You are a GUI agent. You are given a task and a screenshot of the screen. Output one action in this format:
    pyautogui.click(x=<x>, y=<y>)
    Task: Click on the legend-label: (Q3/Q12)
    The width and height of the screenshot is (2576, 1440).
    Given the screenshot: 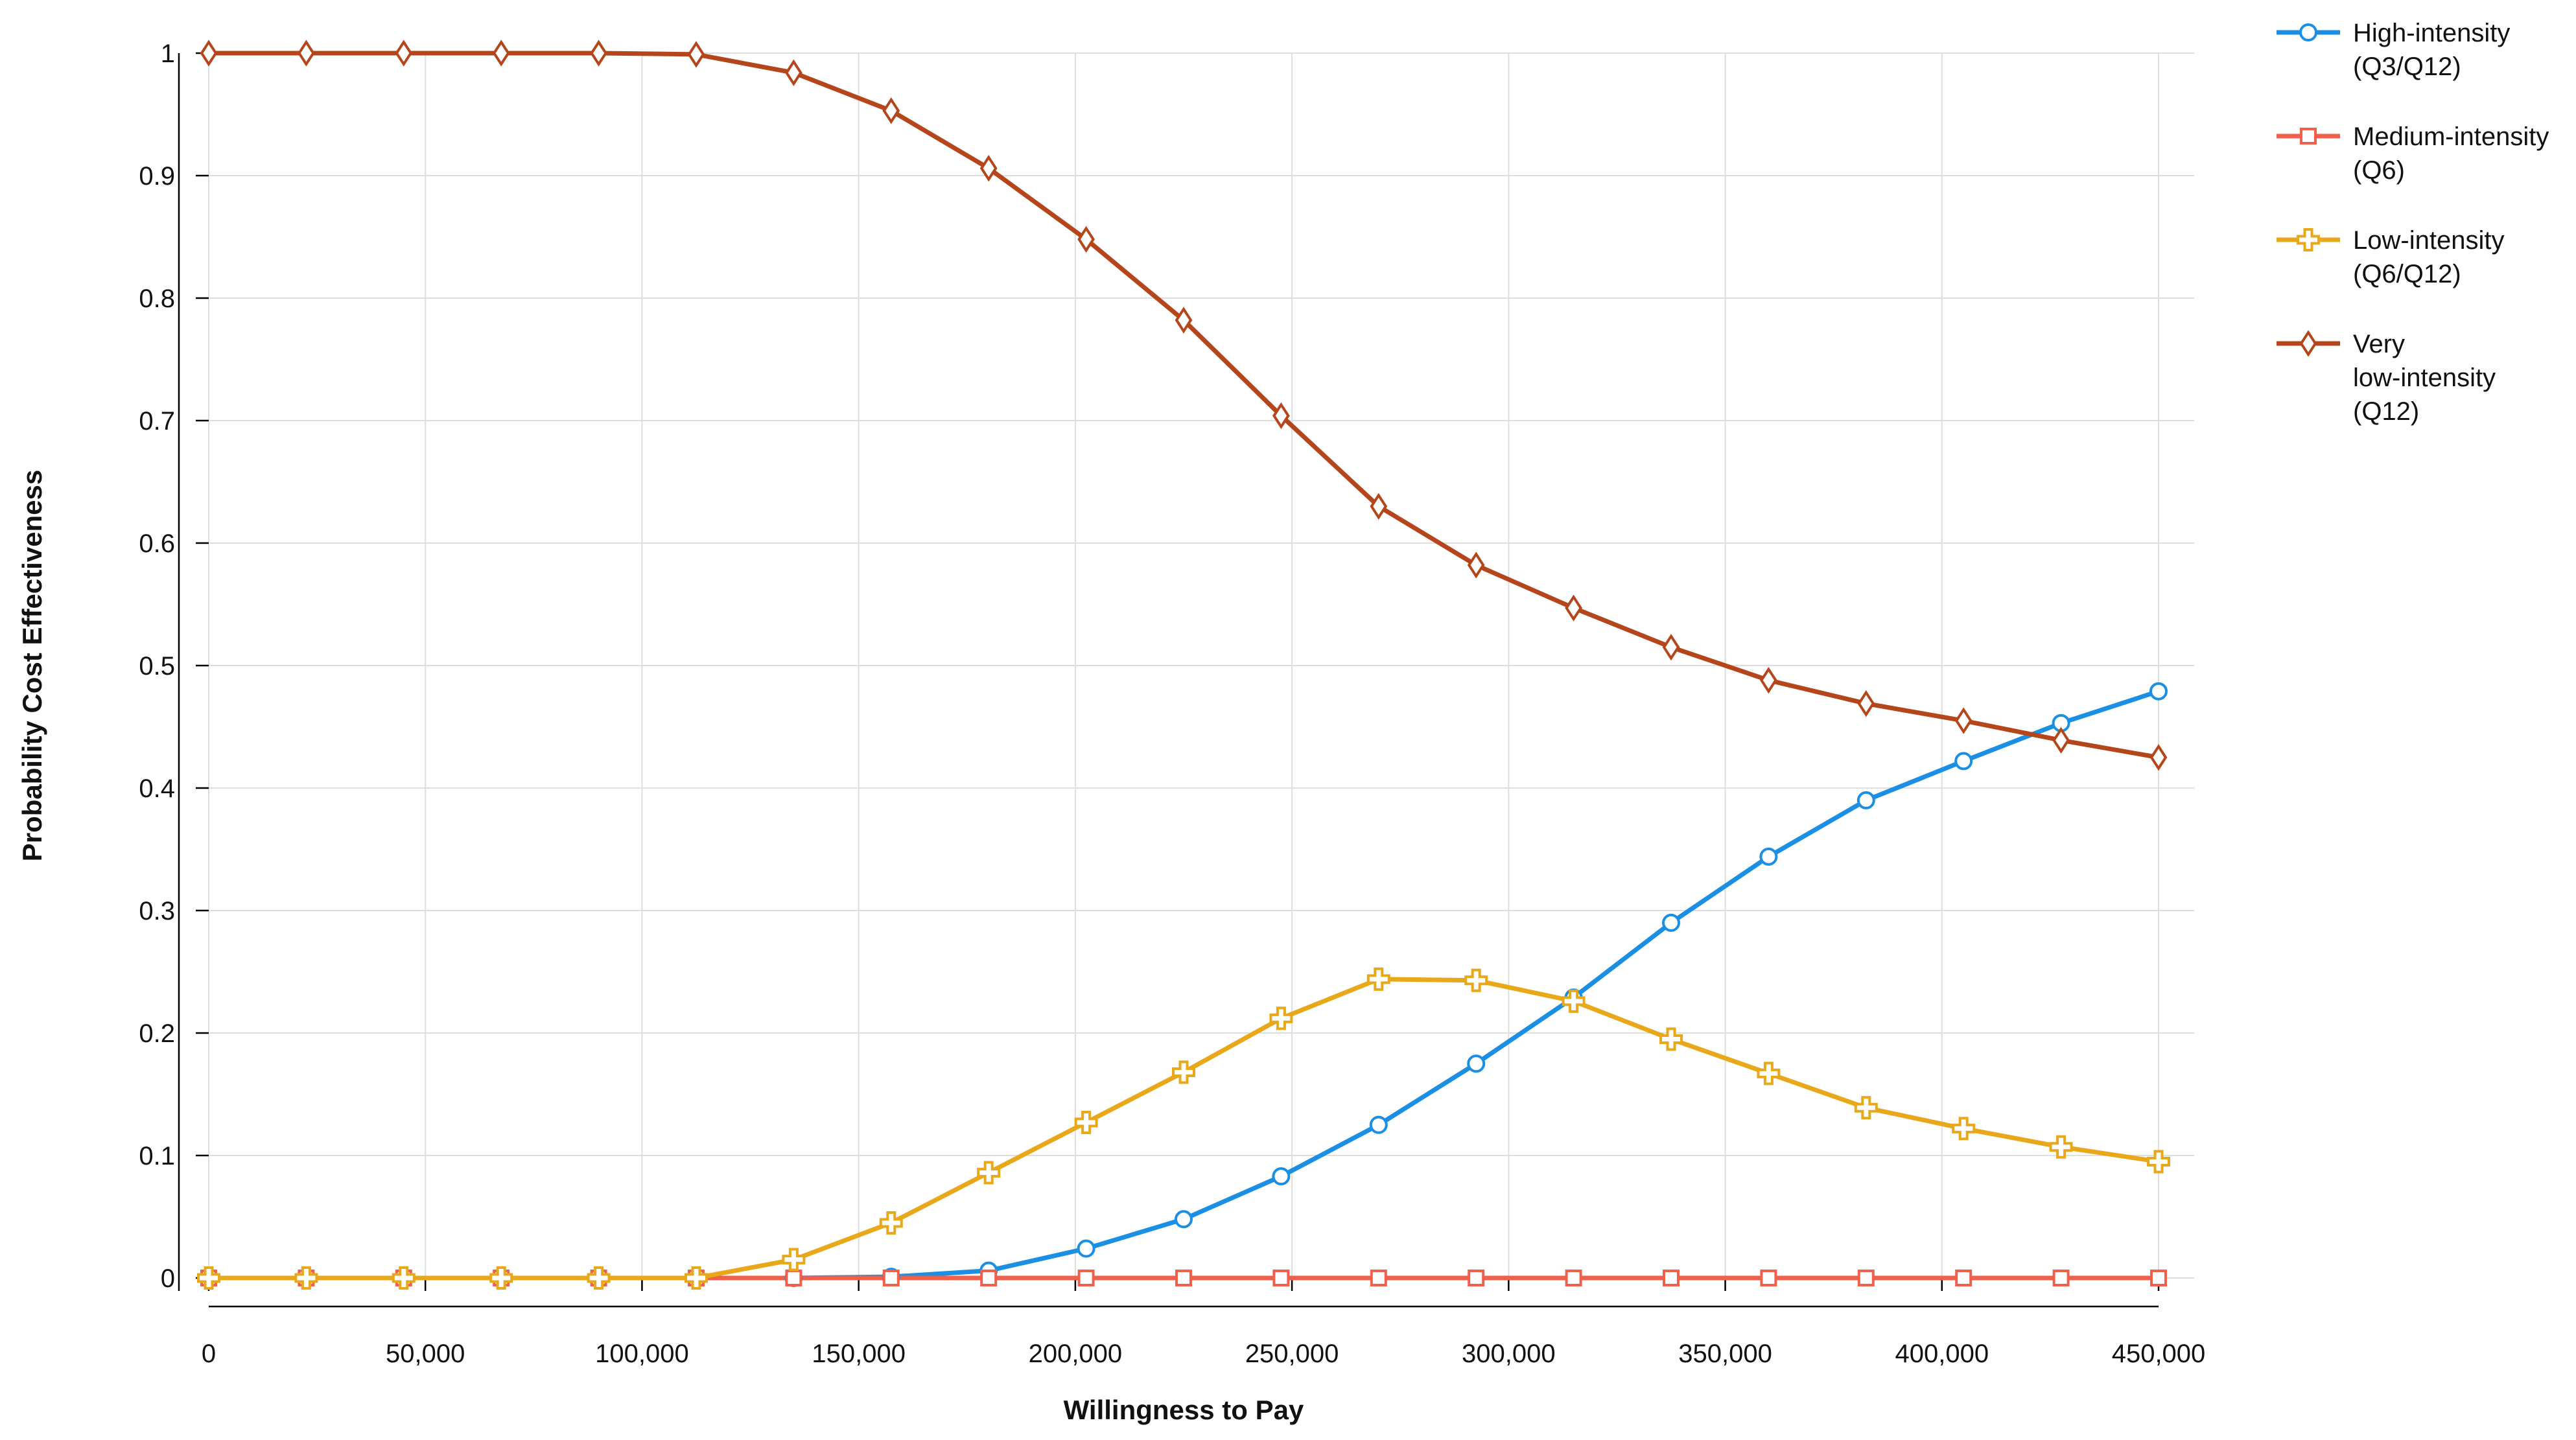 What is the action you would take?
    pyautogui.click(x=2407, y=66)
    